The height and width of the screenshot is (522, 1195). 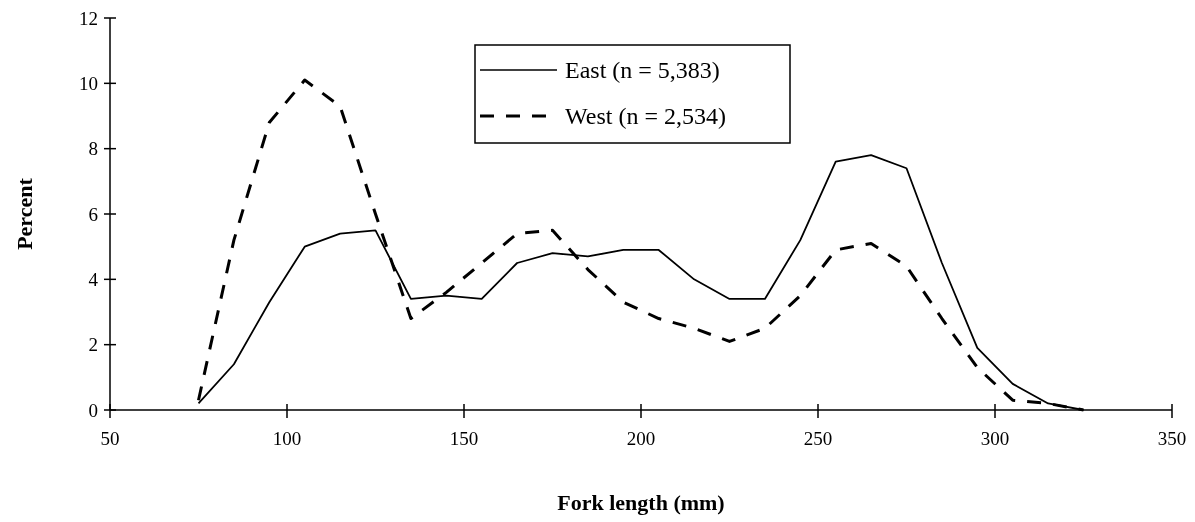 I want to click on legend-label: West (n = 2,534), so click(x=645, y=116).